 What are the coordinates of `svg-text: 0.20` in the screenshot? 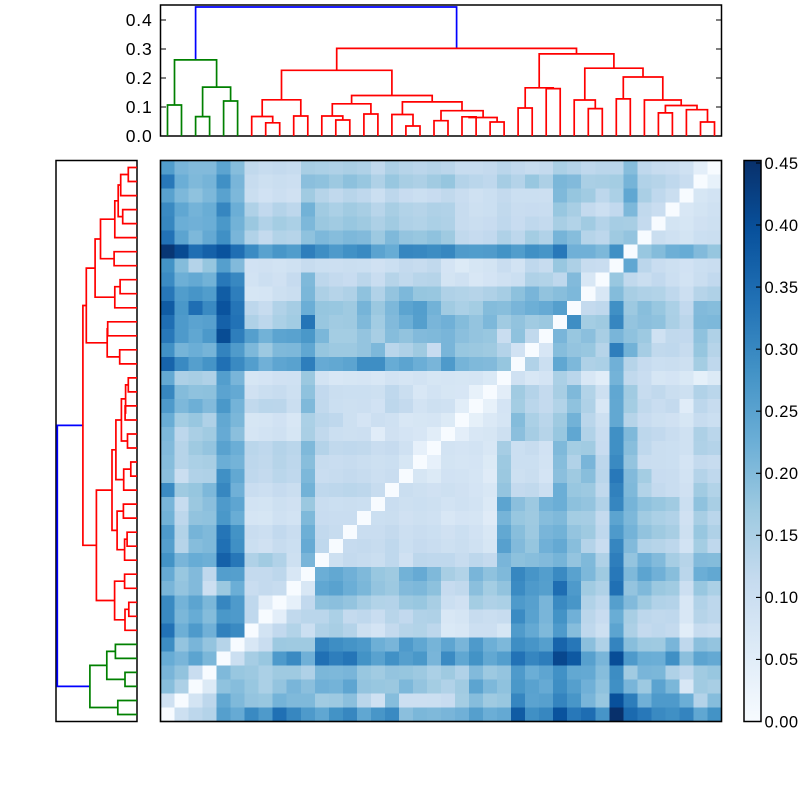 It's located at (782, 474).